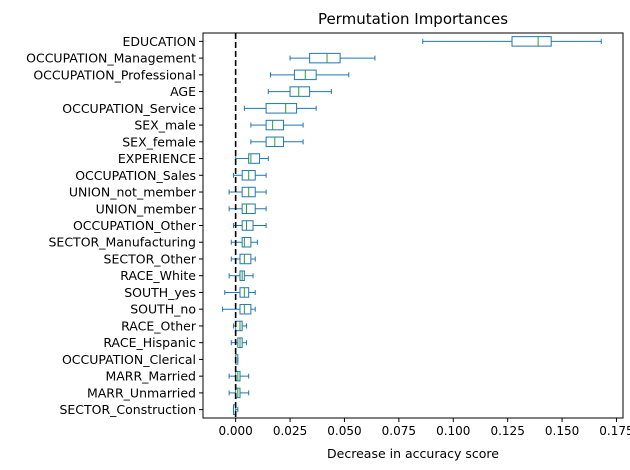 The height and width of the screenshot is (470, 630). Describe the element at coordinates (141, 392) in the screenshot. I see `category-label: MARR_Unmarried` at that location.